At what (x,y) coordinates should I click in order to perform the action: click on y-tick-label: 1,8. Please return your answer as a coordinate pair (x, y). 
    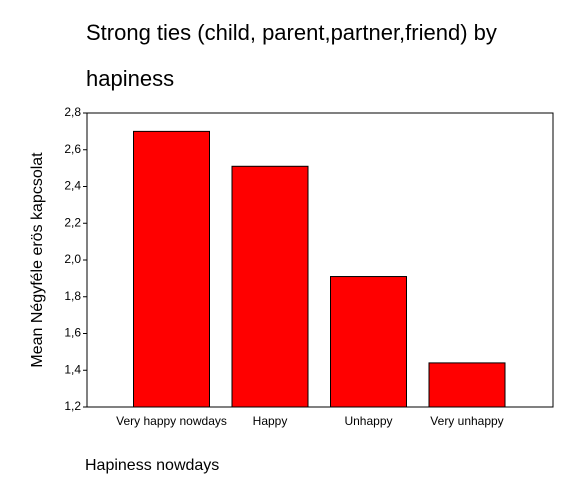
    Looking at the image, I should click on (72, 296).